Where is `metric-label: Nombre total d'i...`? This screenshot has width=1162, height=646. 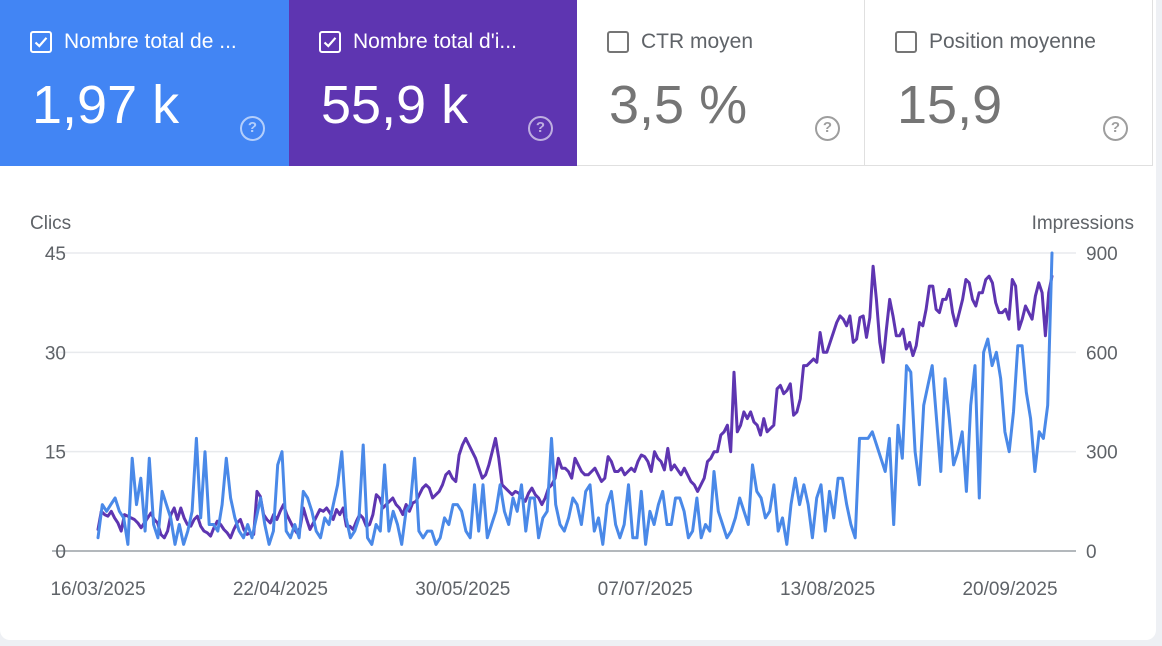
metric-label: Nombre total d'i... is located at coordinates (435, 41).